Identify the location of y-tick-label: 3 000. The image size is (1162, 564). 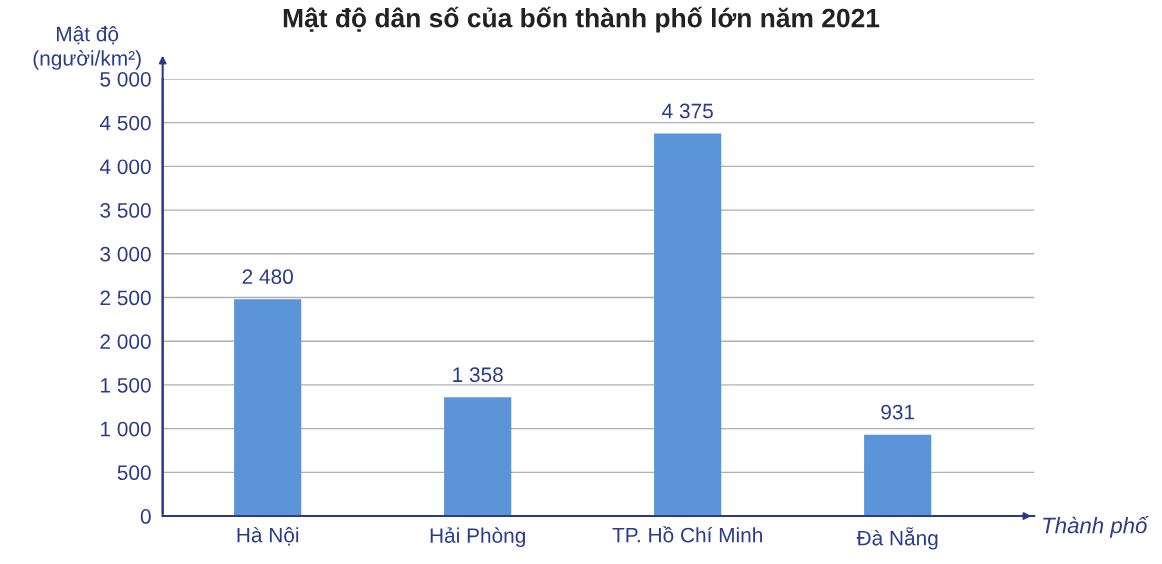
(125, 254).